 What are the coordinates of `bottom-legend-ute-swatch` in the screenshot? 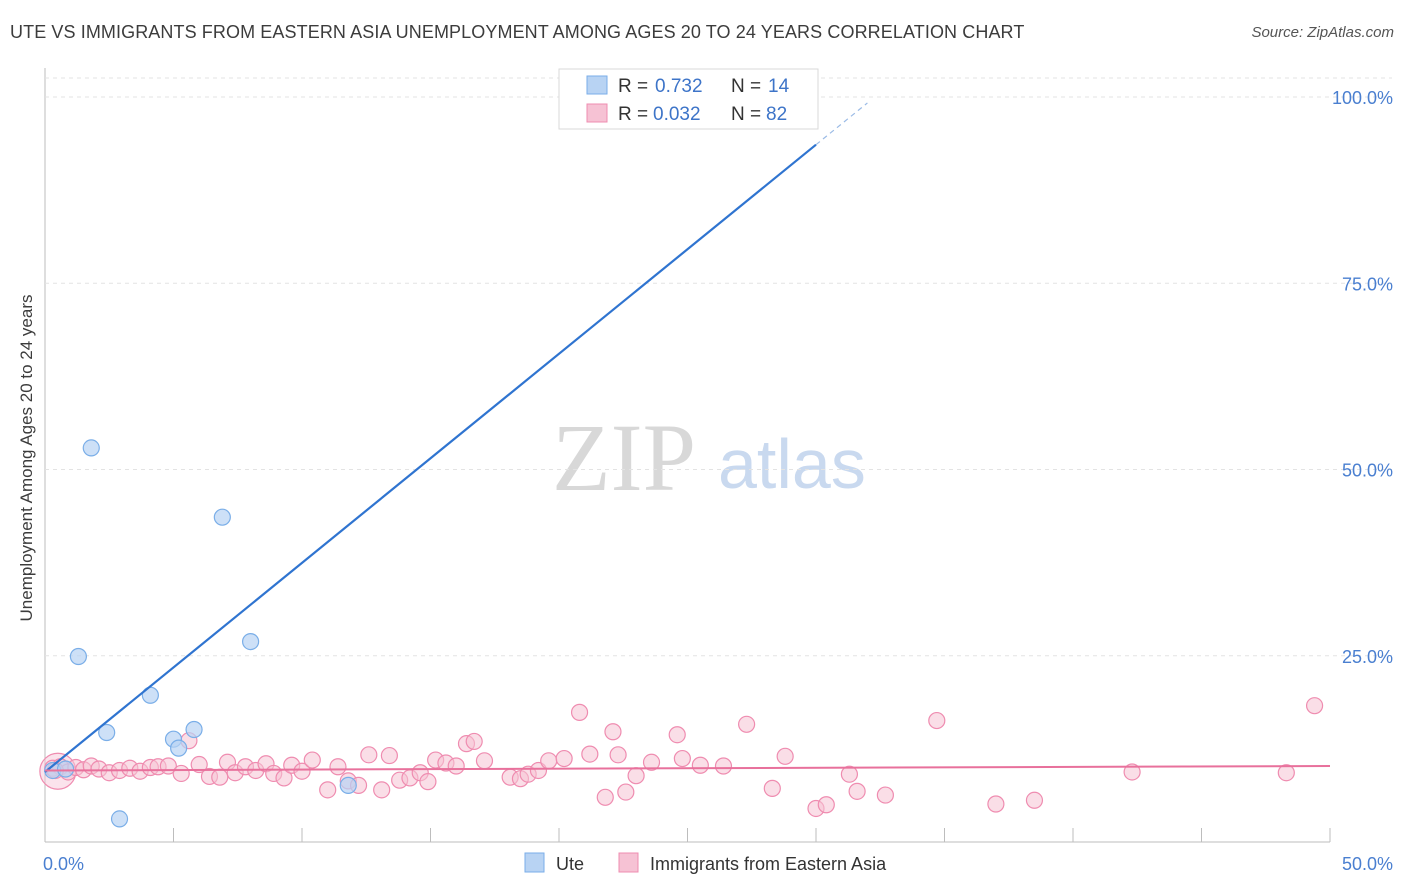 It's located at (534, 862).